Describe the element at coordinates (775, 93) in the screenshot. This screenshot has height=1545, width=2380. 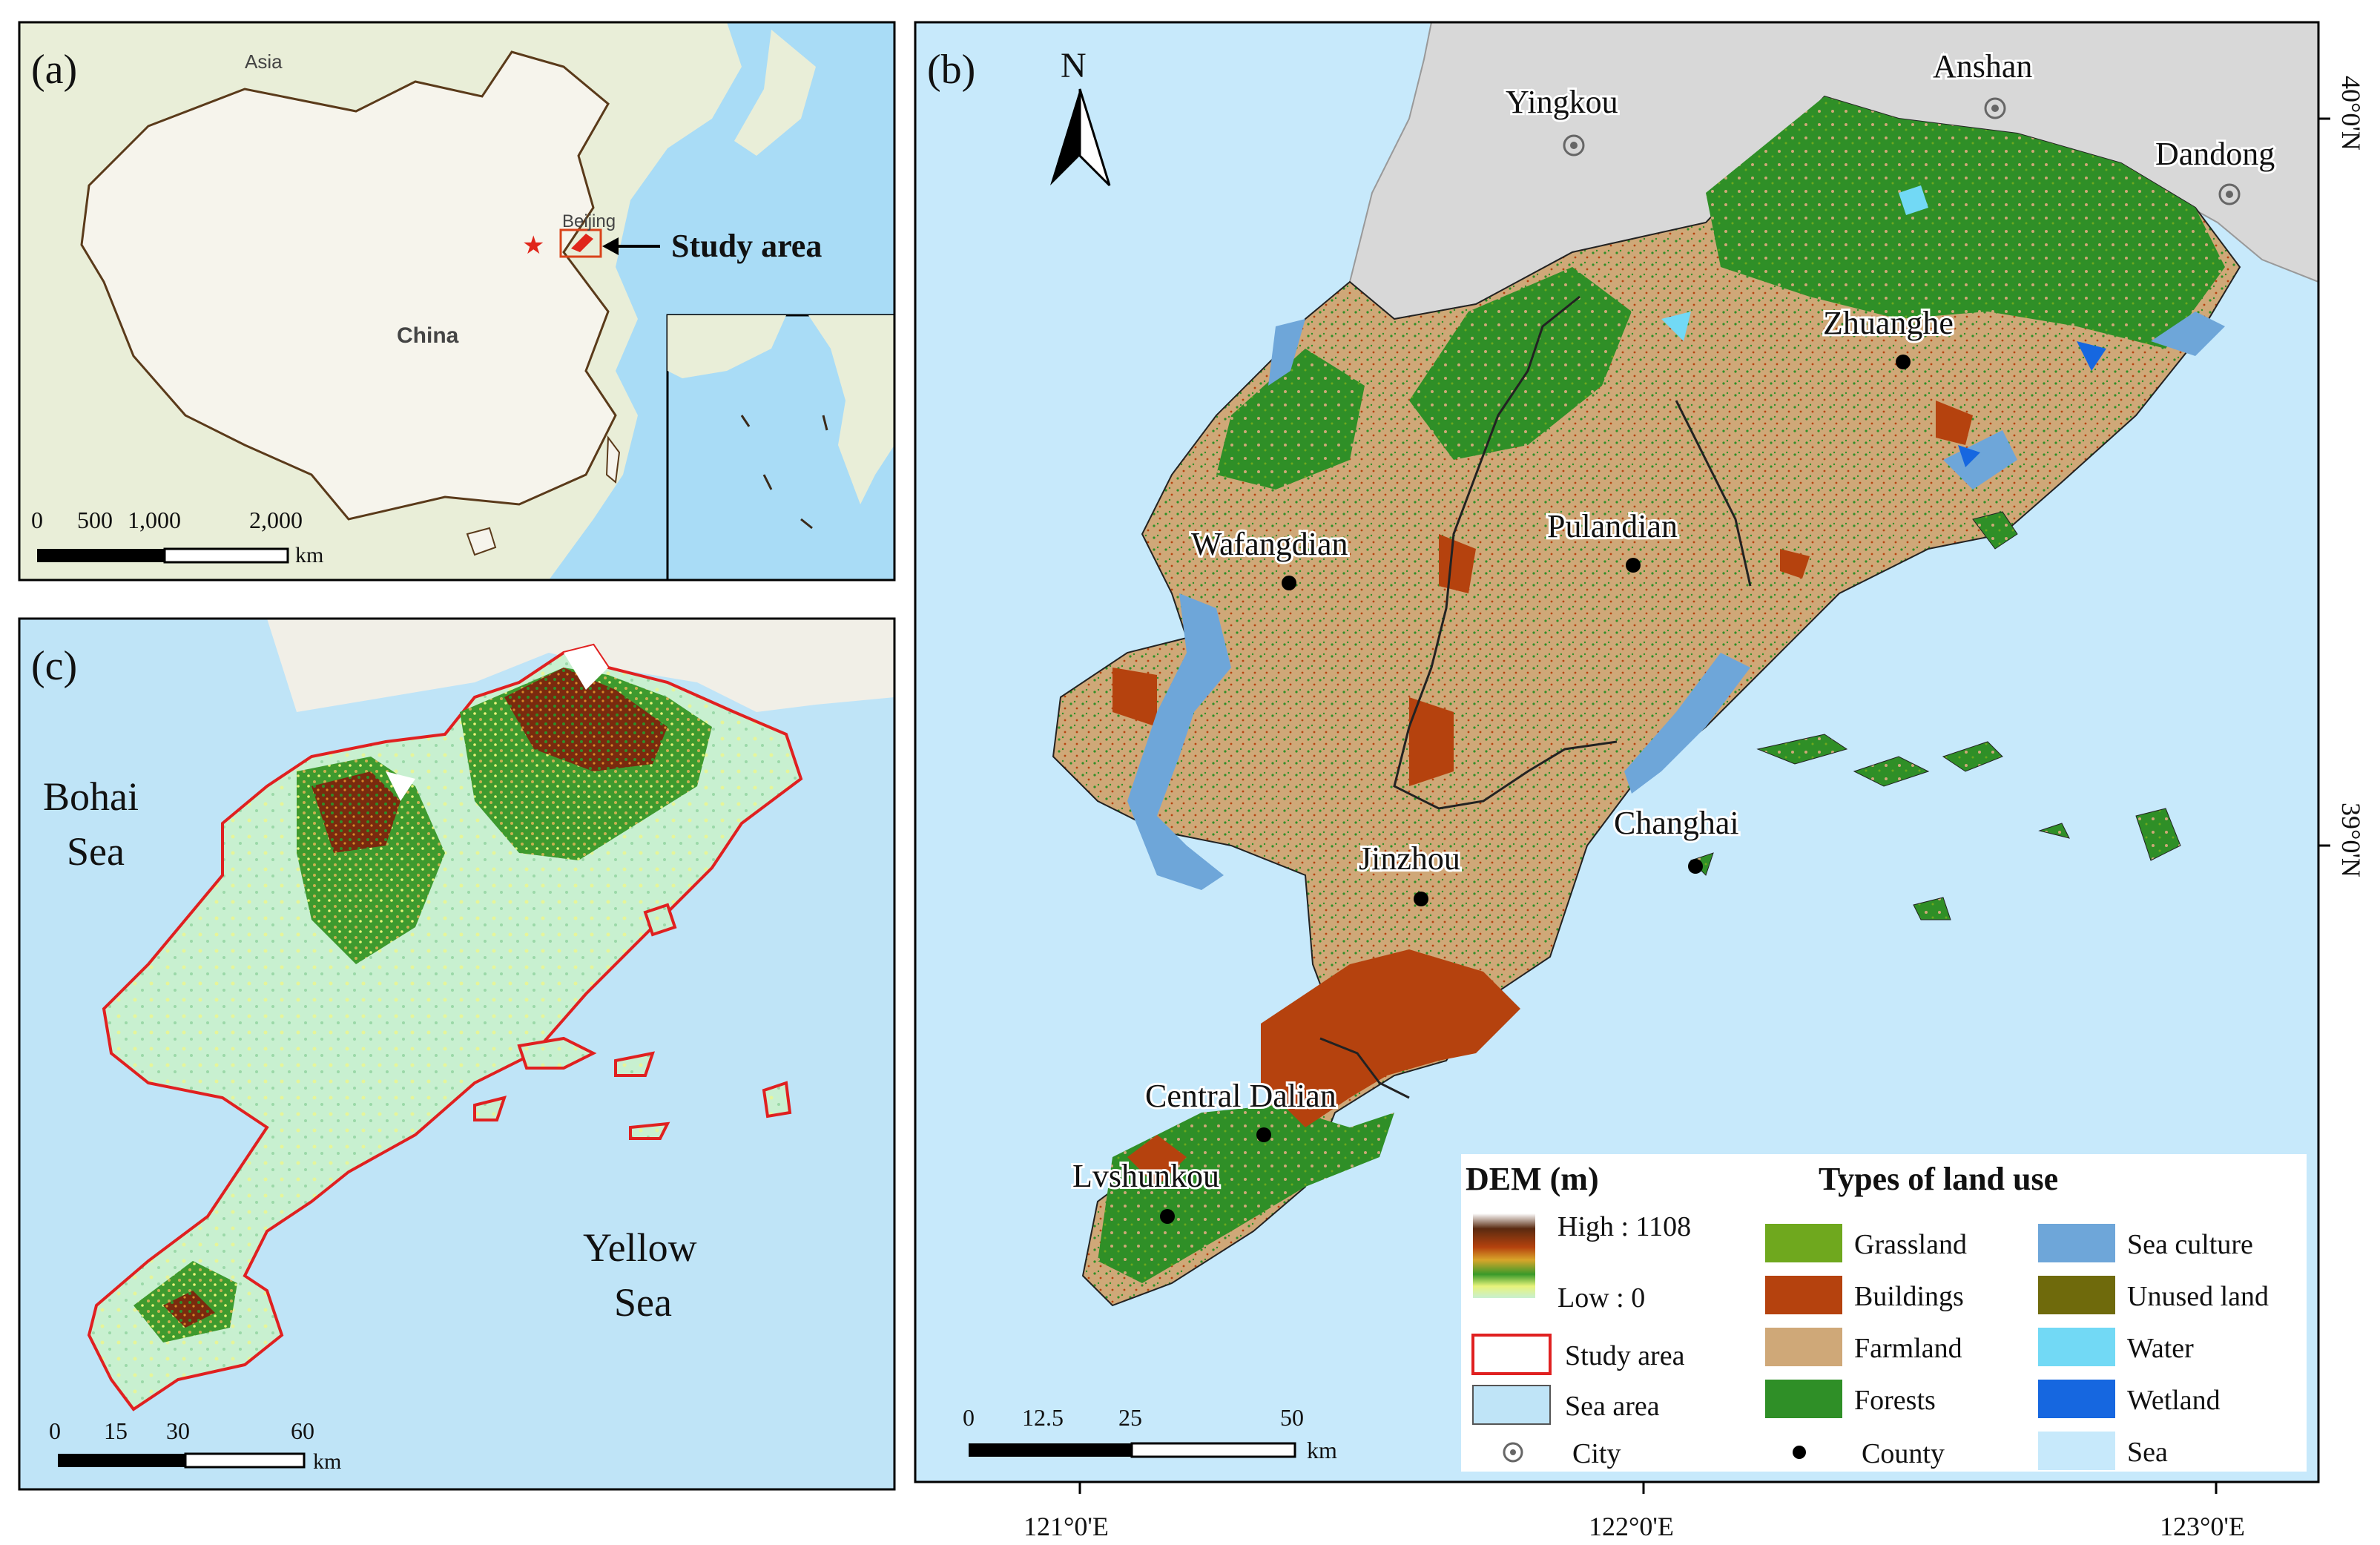
I see `panel-a-japan` at that location.